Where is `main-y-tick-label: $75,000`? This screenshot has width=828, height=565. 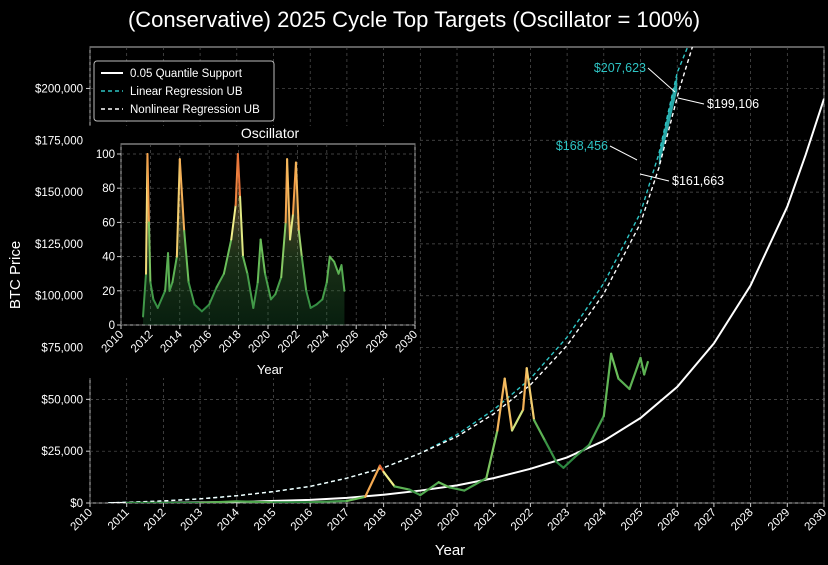 main-y-tick-label: $75,000 is located at coordinates (62, 349).